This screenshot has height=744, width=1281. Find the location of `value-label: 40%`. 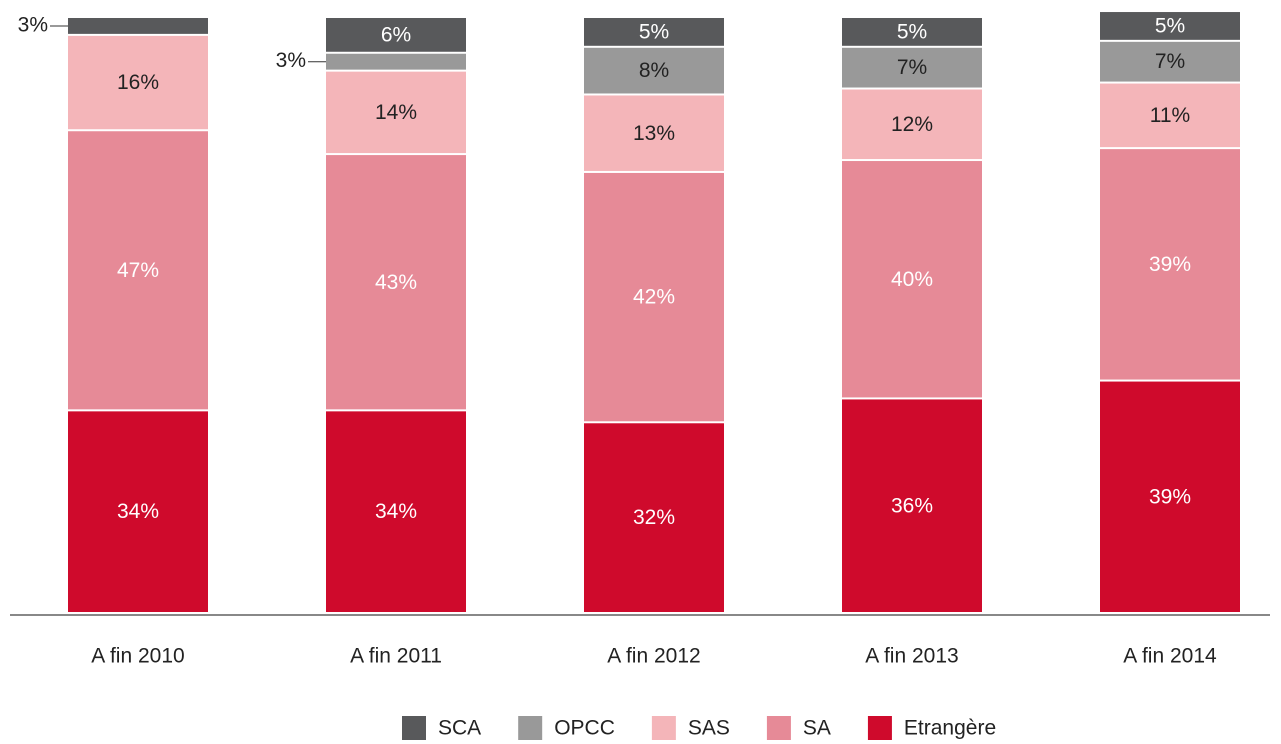

value-label: 40% is located at coordinates (912, 279).